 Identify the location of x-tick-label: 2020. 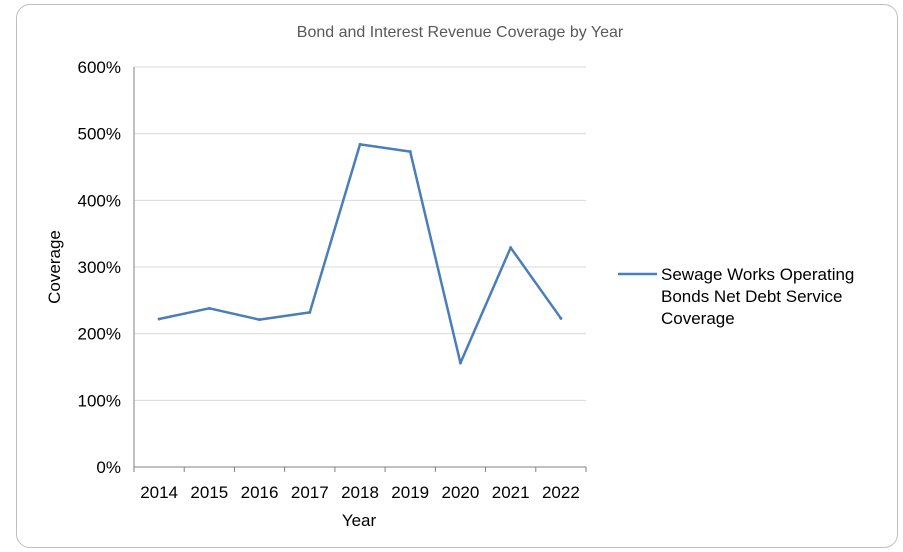
(461, 492).